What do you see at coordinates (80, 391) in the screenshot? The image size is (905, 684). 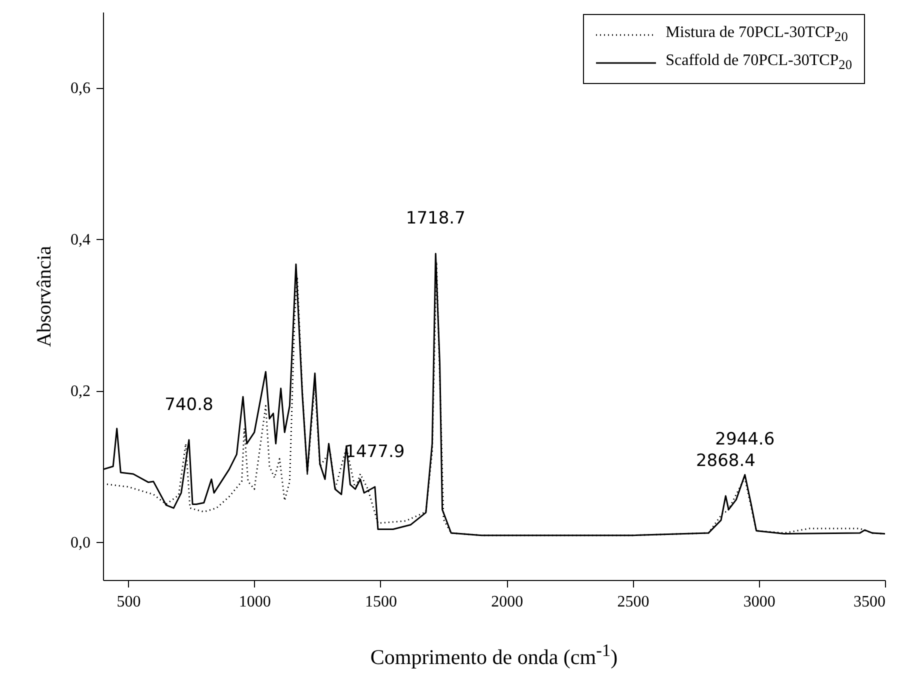 I see `y-tick-label: 0,2` at bounding box center [80, 391].